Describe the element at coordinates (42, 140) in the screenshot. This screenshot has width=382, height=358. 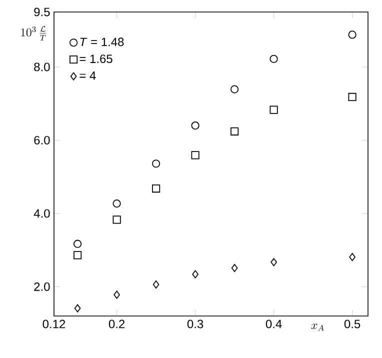
I see `y-tick-label: 6.0` at that location.